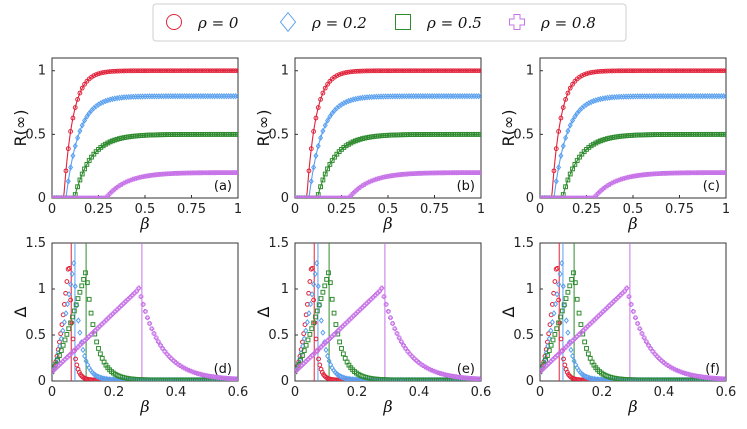 The image size is (747, 429). I want to click on x-tick-label: 0.75, so click(191, 209).